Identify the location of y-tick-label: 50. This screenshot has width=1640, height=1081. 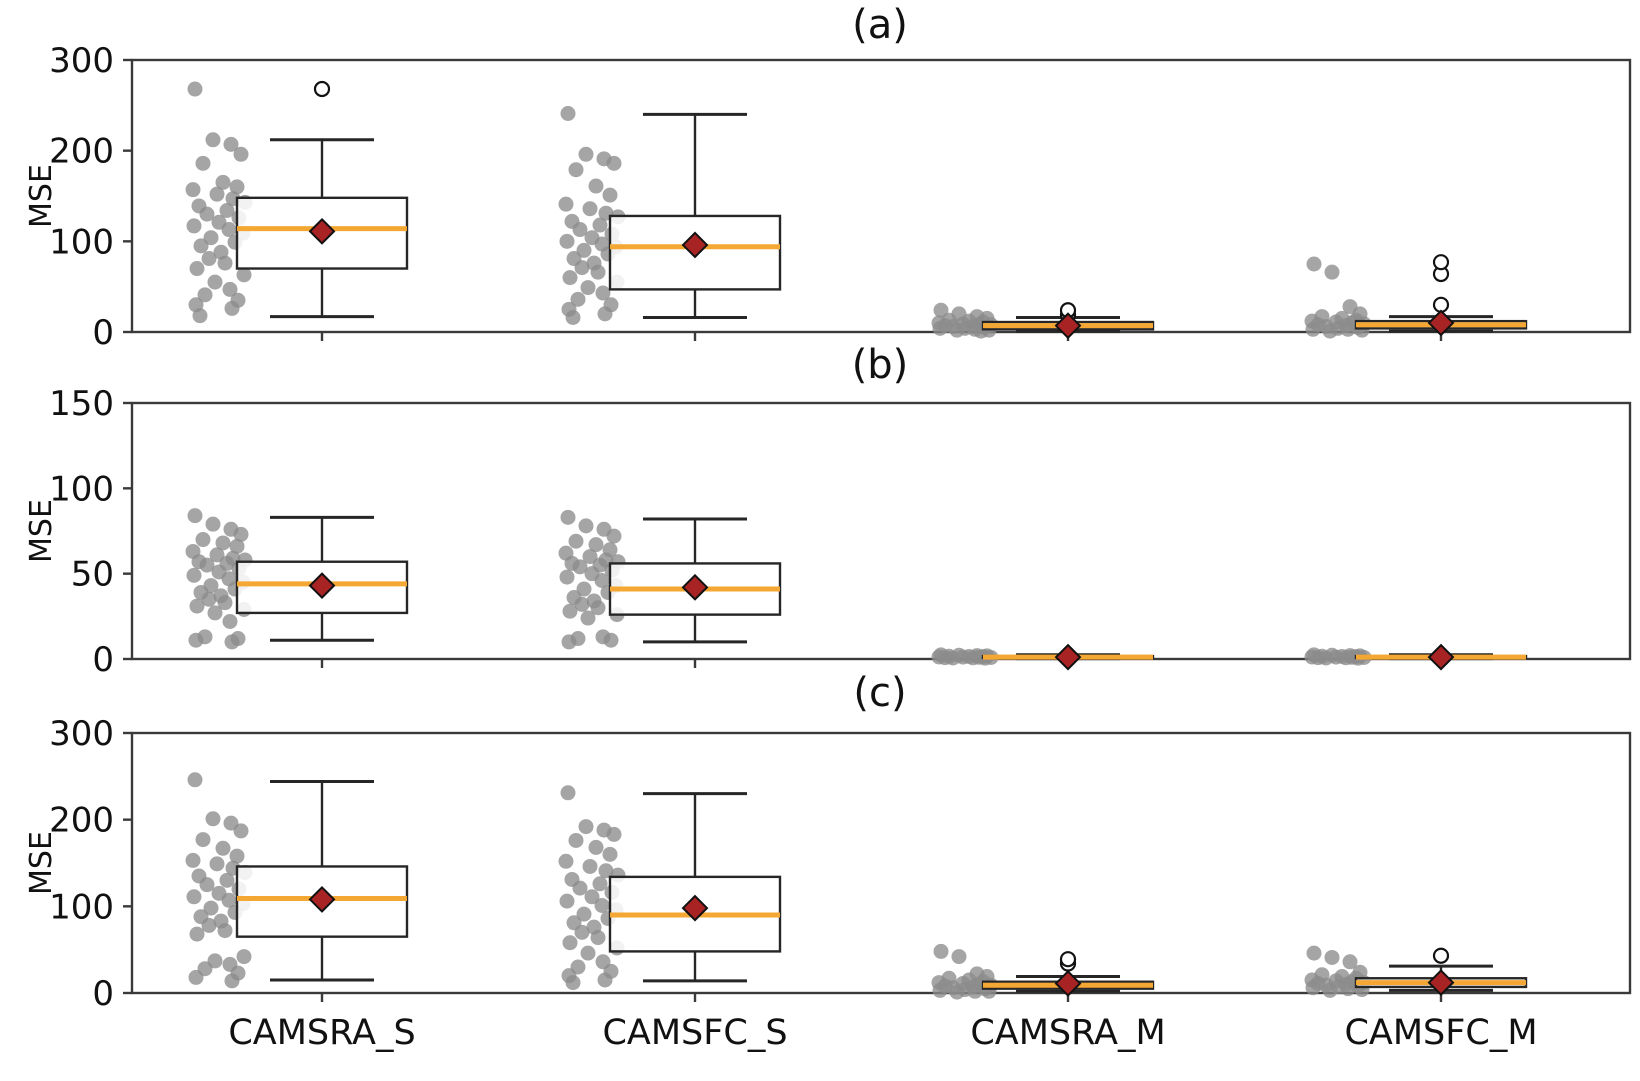
(92, 575).